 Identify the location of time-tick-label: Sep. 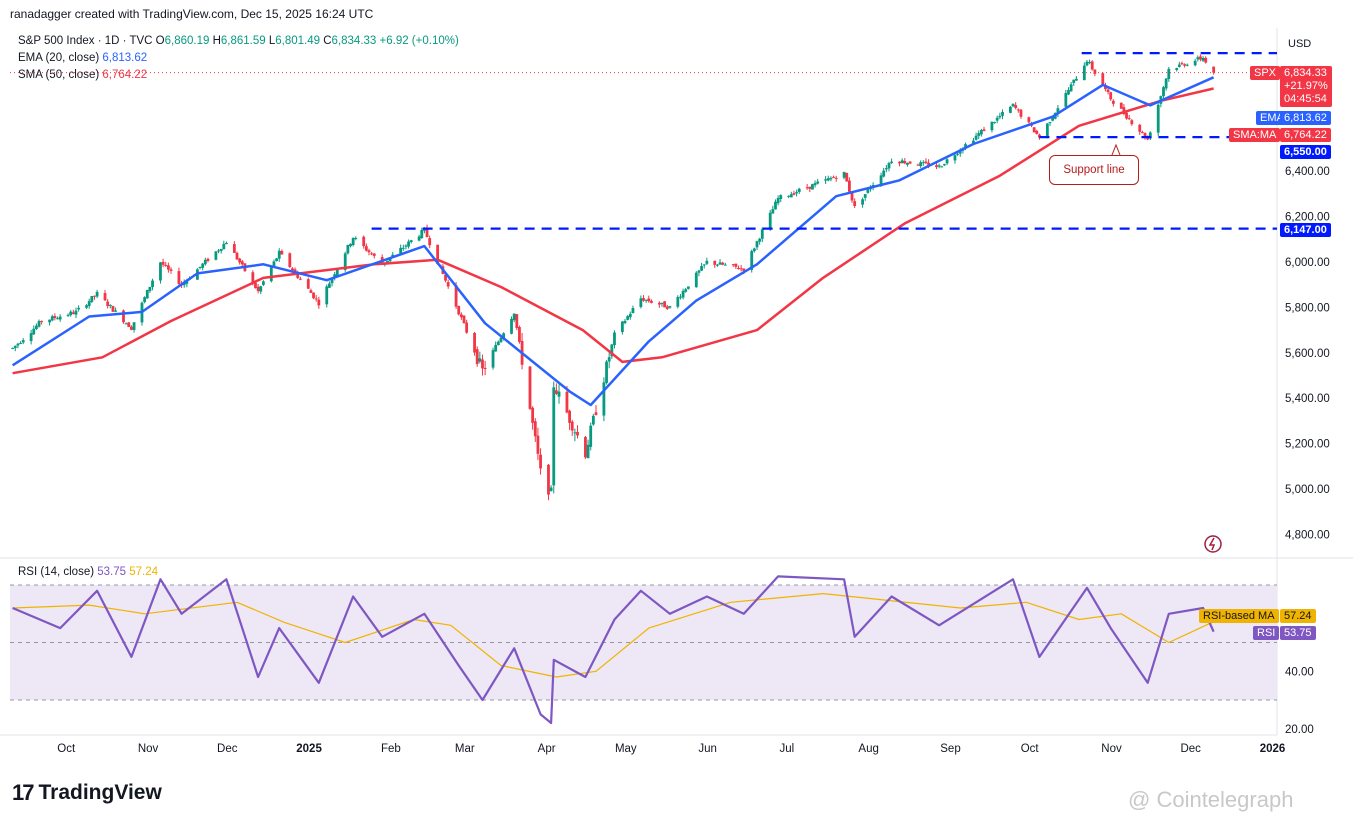
(950, 749).